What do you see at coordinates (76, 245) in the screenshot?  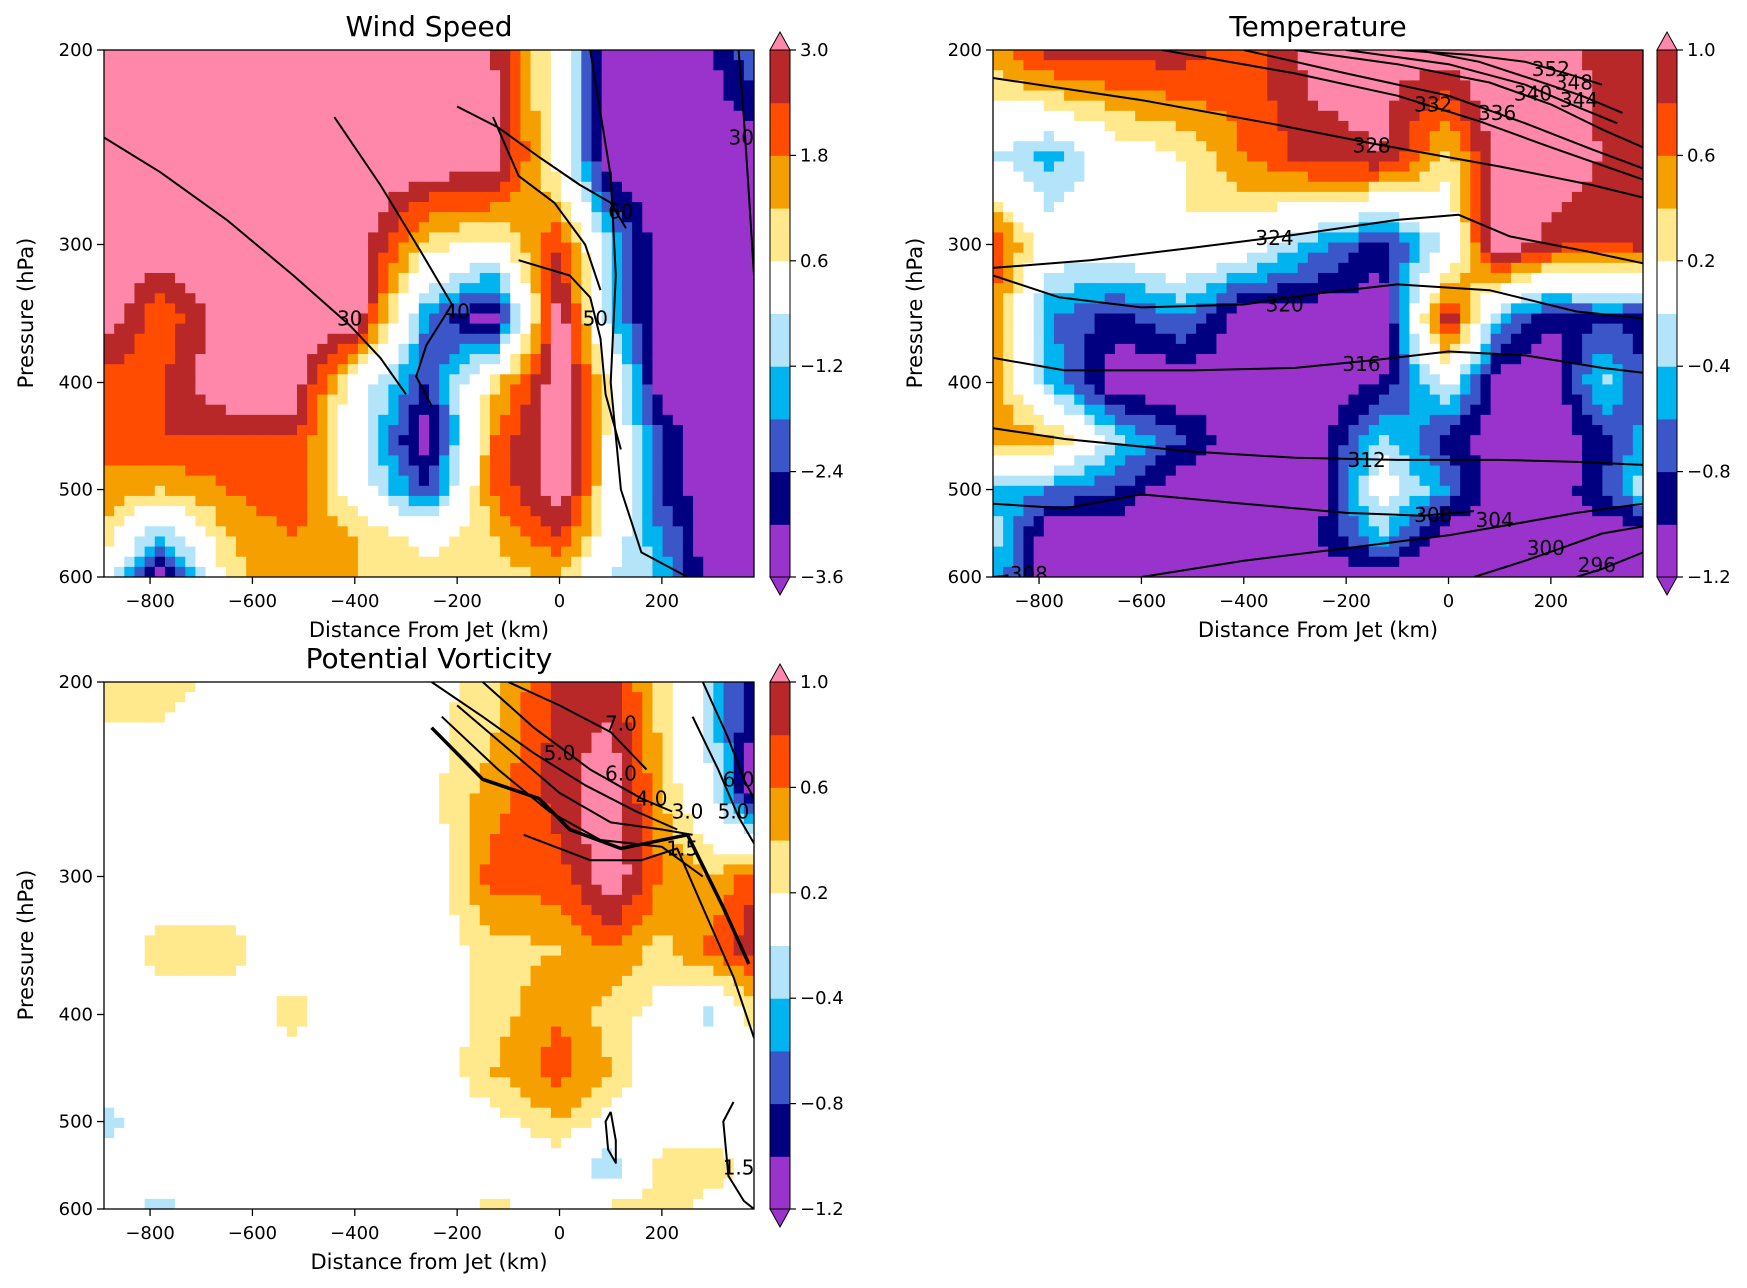 I see `wind-y-tick-label: 300` at bounding box center [76, 245].